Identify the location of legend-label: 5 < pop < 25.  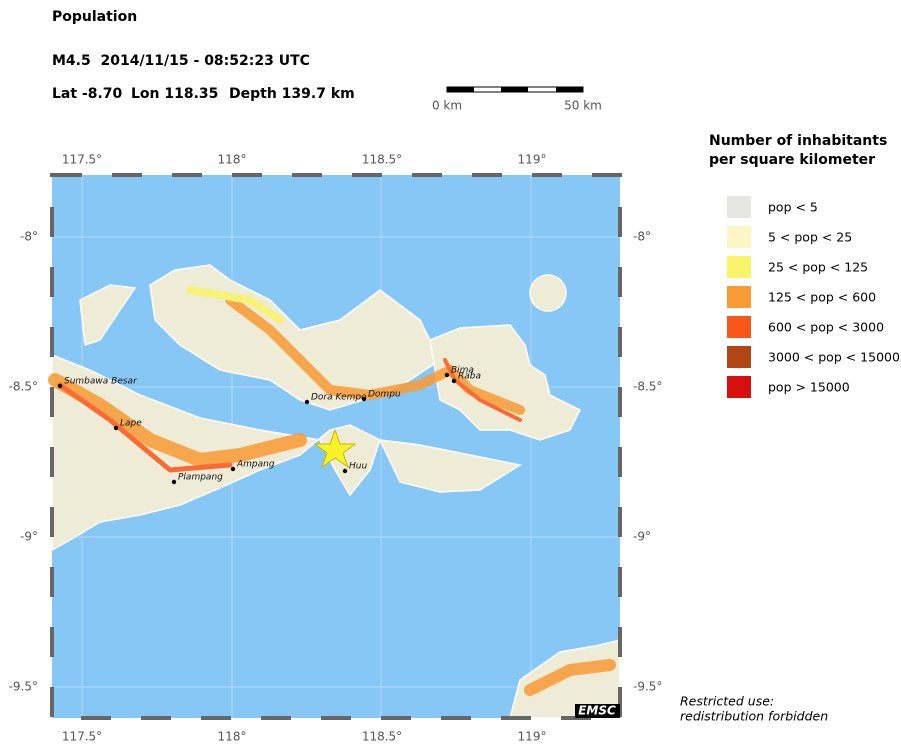
(810, 237).